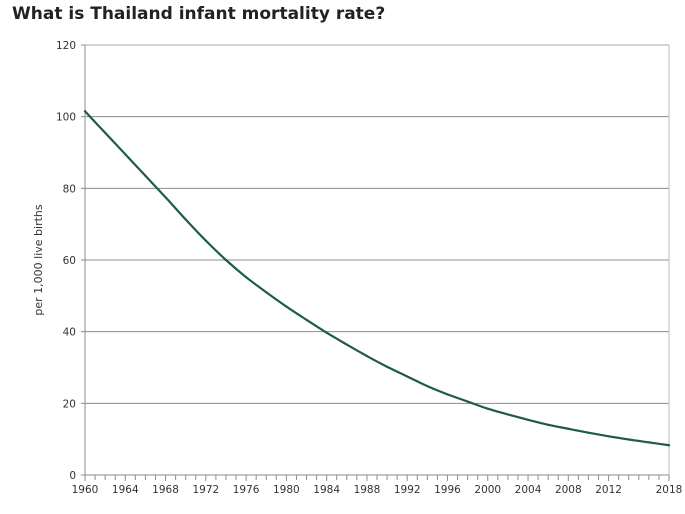 The width and height of the screenshot is (685, 514). Describe the element at coordinates (66, 46) in the screenshot. I see `y-tick-label: 120` at that location.